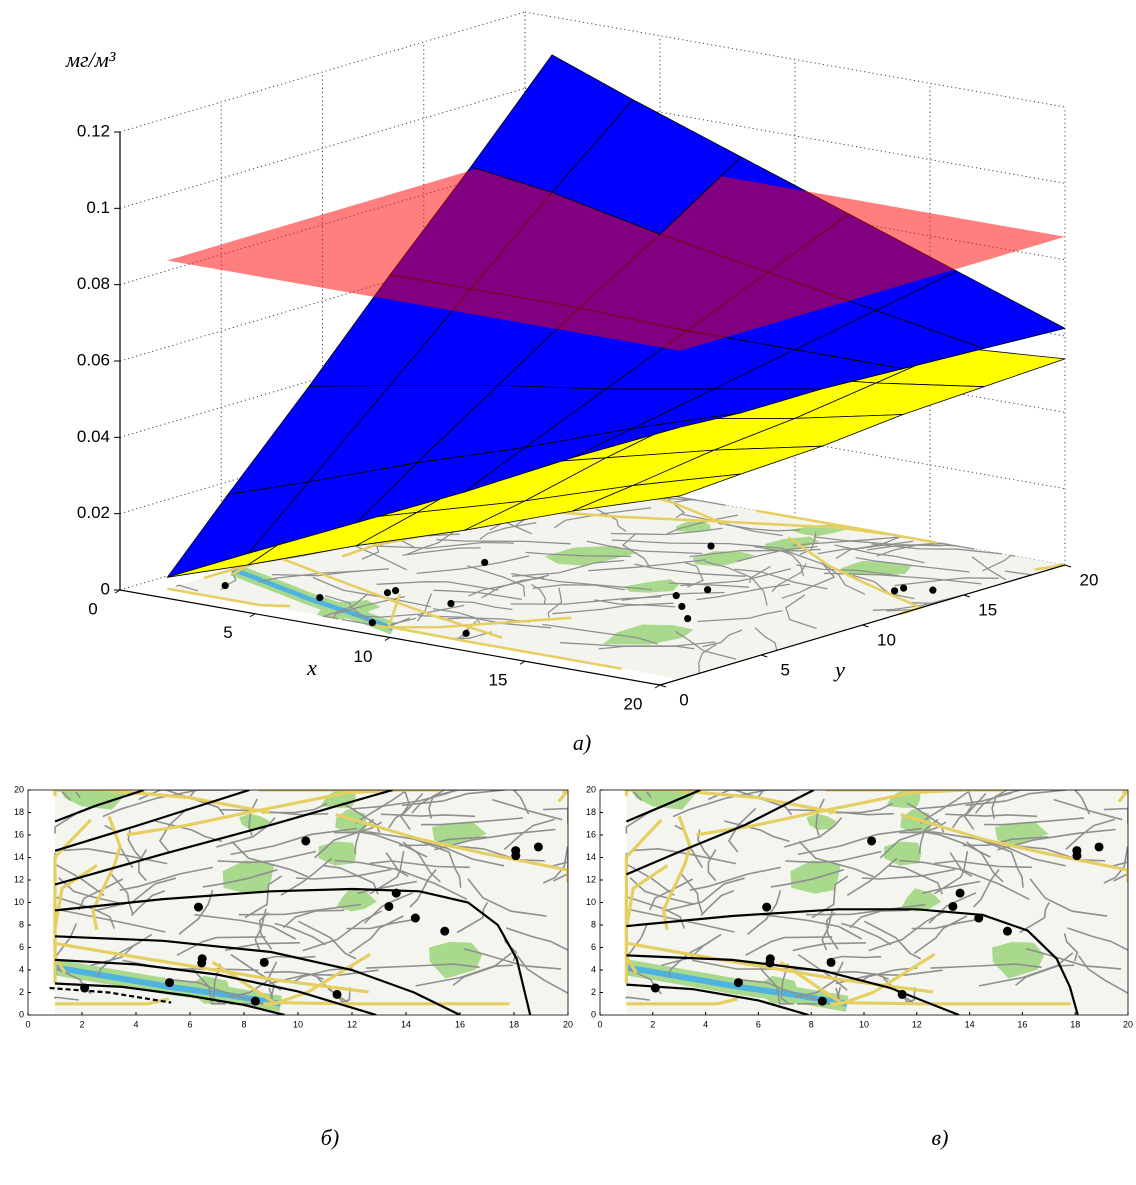 The width and height of the screenshot is (1136, 1185). Describe the element at coordinates (93, 512) in the screenshot. I see `z-tick-label: 0.02` at that location.